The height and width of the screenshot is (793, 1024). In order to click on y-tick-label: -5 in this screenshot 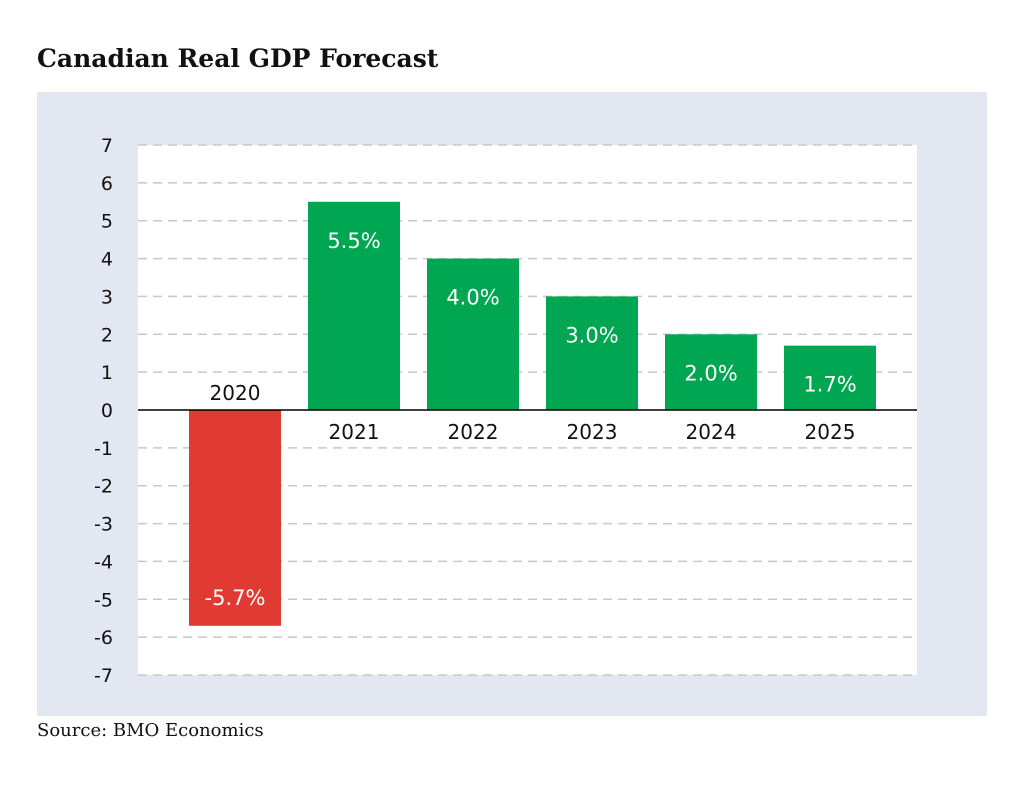, I will do `click(103, 600)`.